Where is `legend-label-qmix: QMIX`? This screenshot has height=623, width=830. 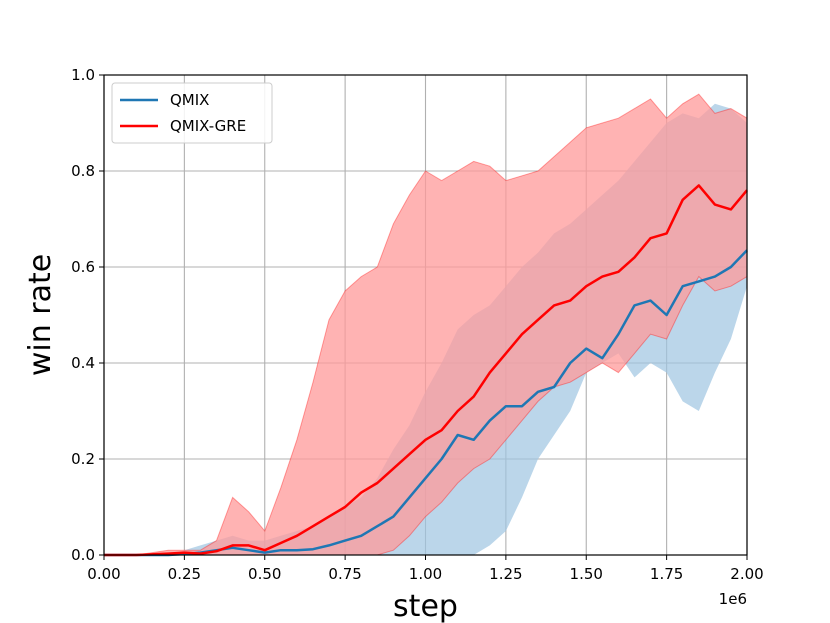 legend-label-qmix: QMIX is located at coordinates (189, 100).